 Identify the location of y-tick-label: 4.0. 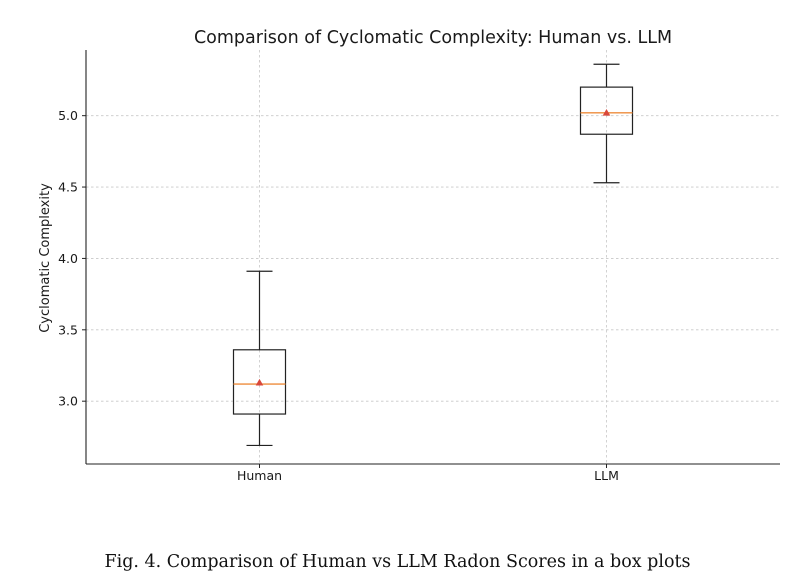
(68, 258).